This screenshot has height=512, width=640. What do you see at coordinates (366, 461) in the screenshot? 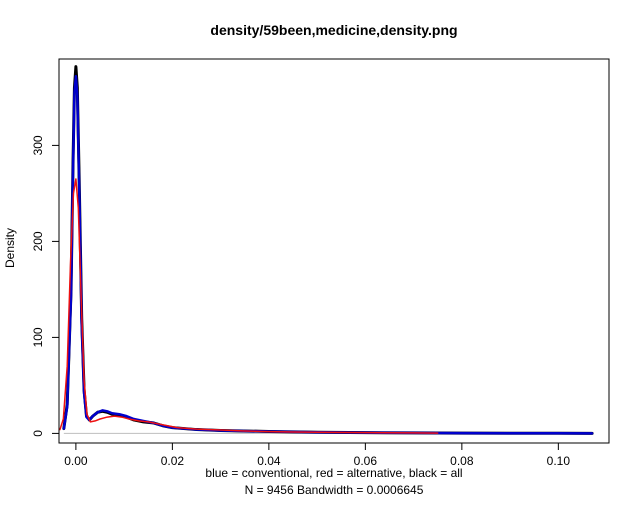
I see `x-tick-label: 0.06` at bounding box center [366, 461].